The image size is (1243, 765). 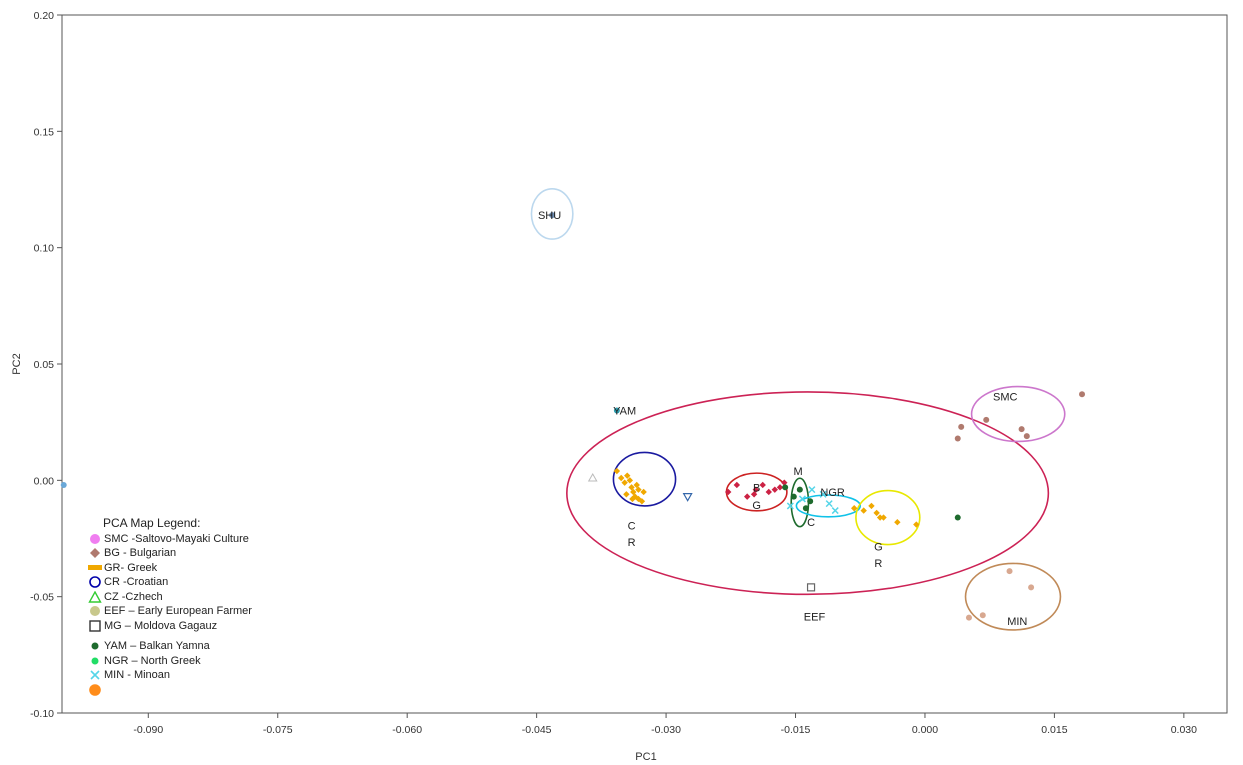 What do you see at coordinates (176, 538) in the screenshot?
I see `legend-label: SMC -Saltovo-Mayaki Culture` at bounding box center [176, 538].